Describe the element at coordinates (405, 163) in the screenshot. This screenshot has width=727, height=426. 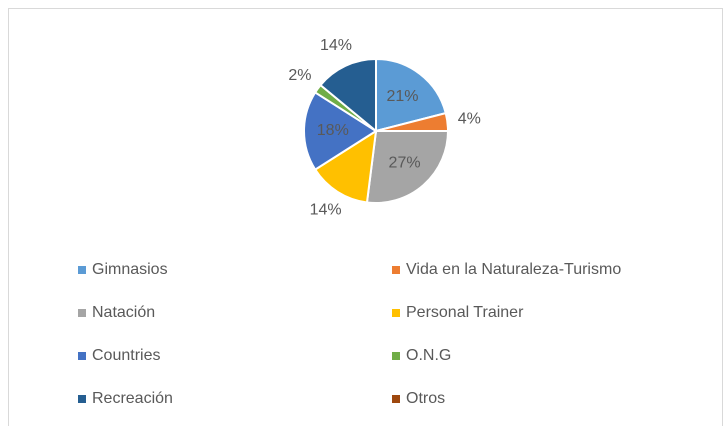
I see `data-label: 27%` at that location.